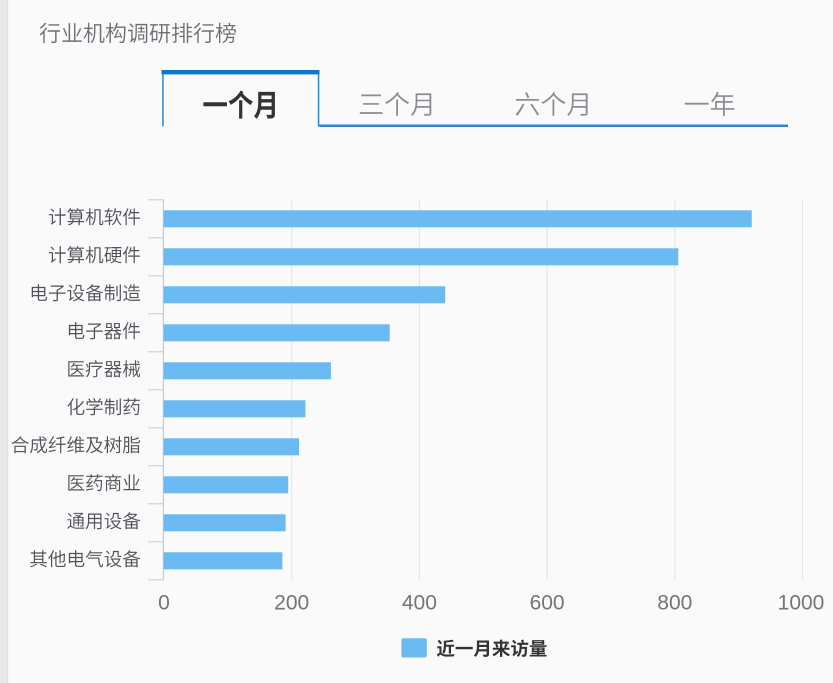 This screenshot has width=833, height=683. Describe the element at coordinates (801, 602) in the screenshot. I see `svg-text: 1000` at that location.